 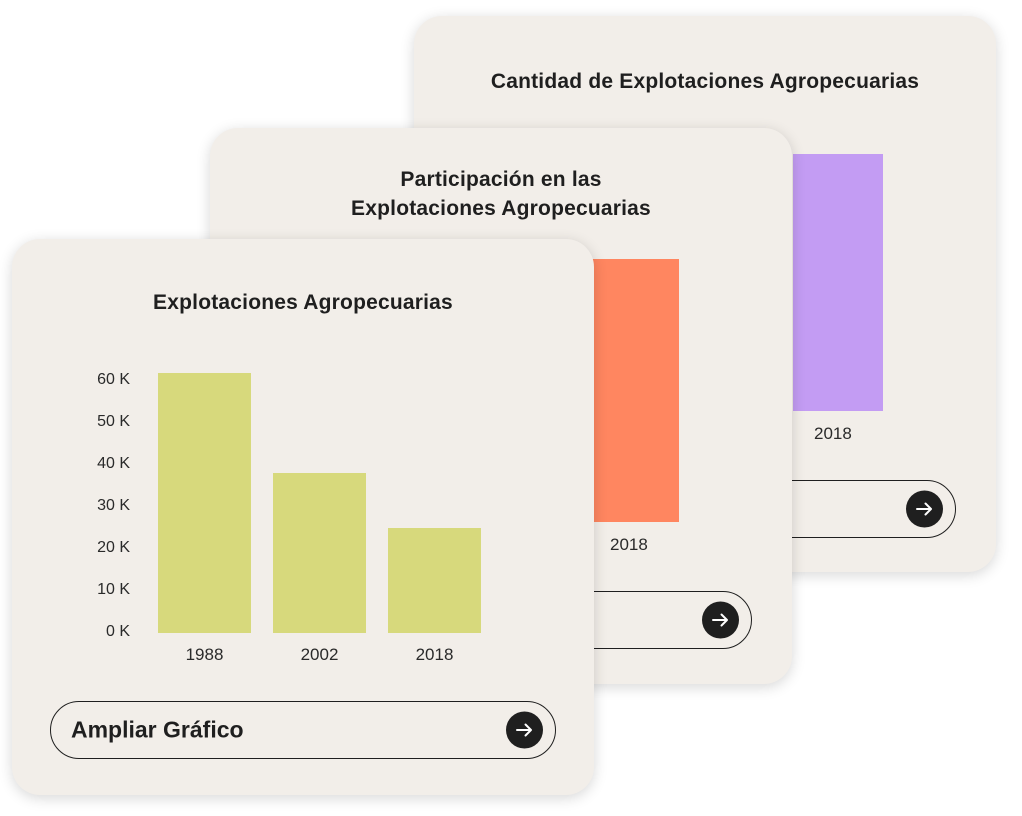 What do you see at coordinates (157, 729) in the screenshot?
I see `ampliar-grafico-label: Ampliar Gráfico` at bounding box center [157, 729].